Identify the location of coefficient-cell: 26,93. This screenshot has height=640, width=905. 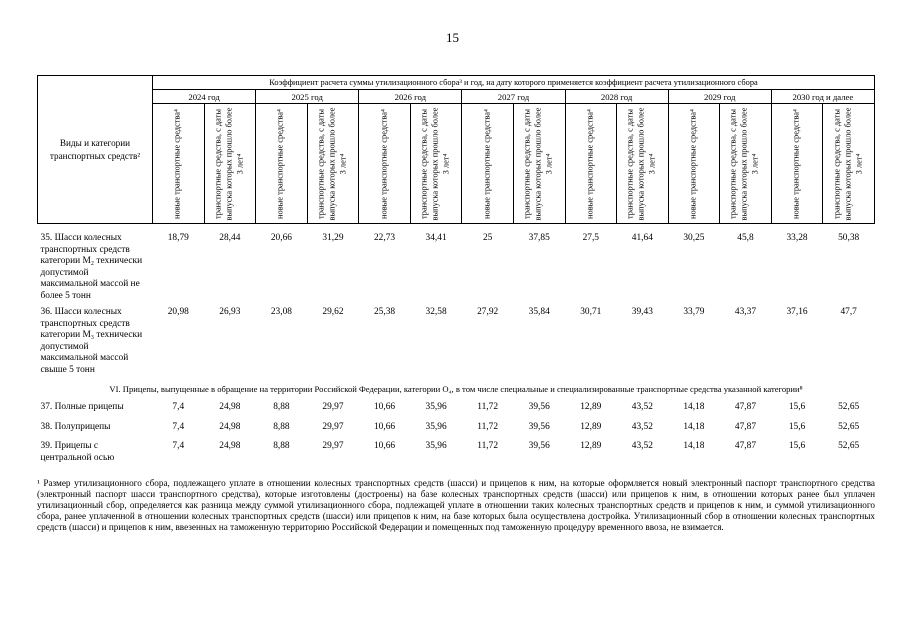
(230, 312).